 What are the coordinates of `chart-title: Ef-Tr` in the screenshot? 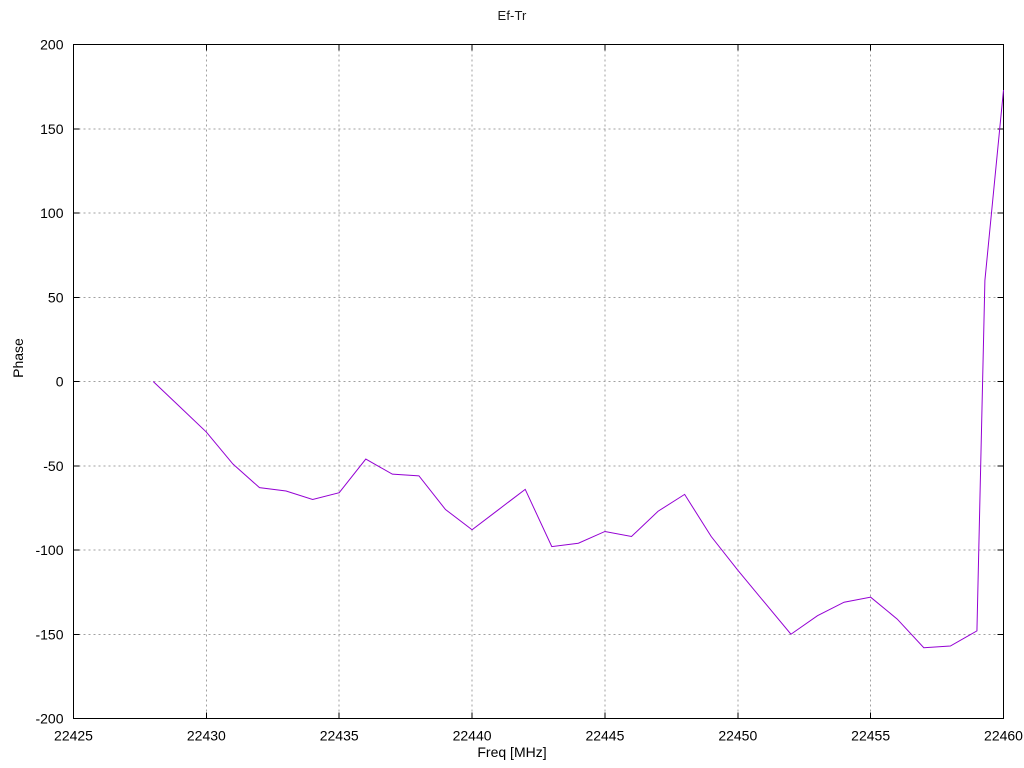 It's located at (512, 15).